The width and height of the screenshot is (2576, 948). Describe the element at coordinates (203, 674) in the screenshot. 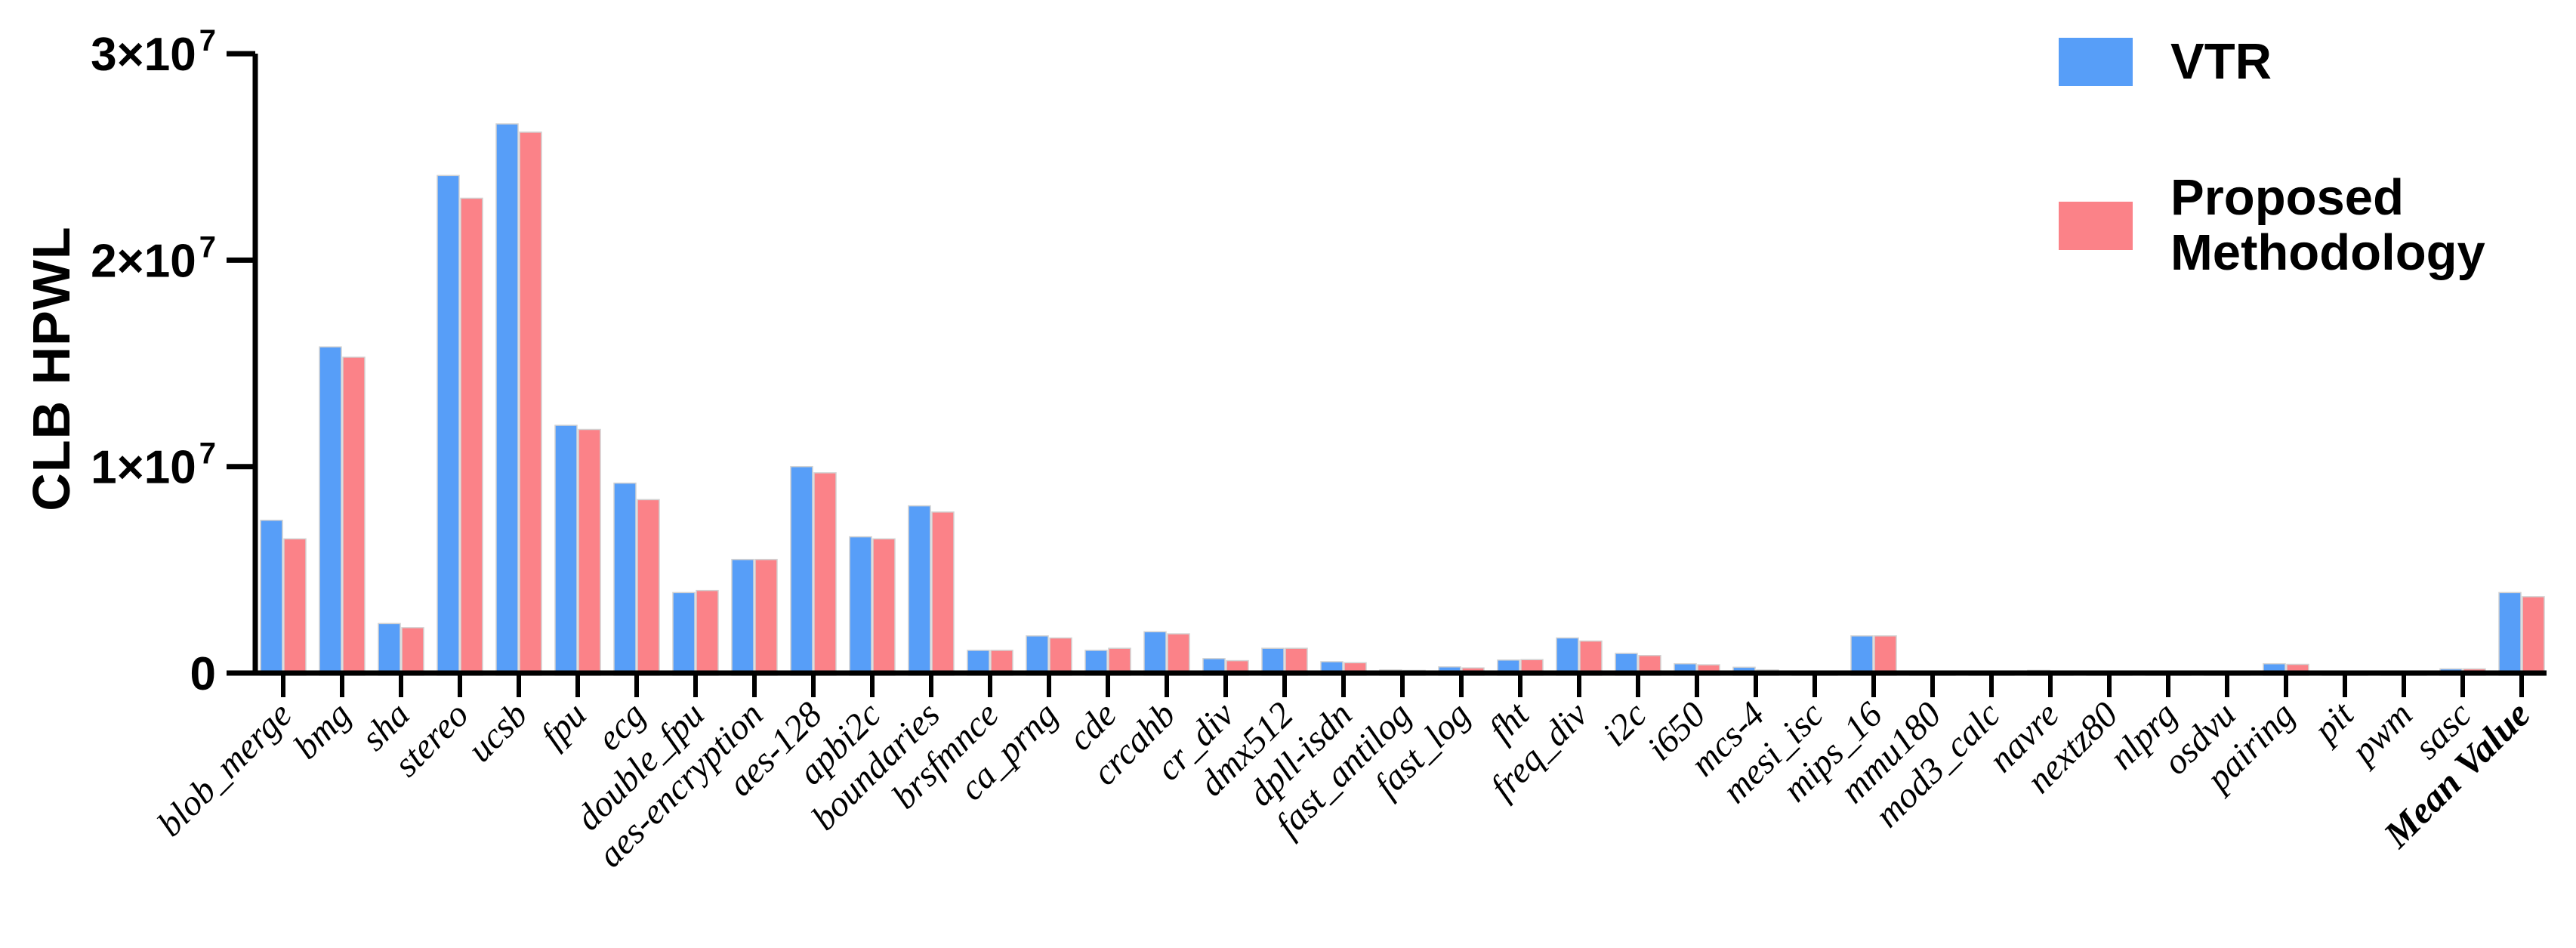

I see `y-tick-label: 0` at that location.